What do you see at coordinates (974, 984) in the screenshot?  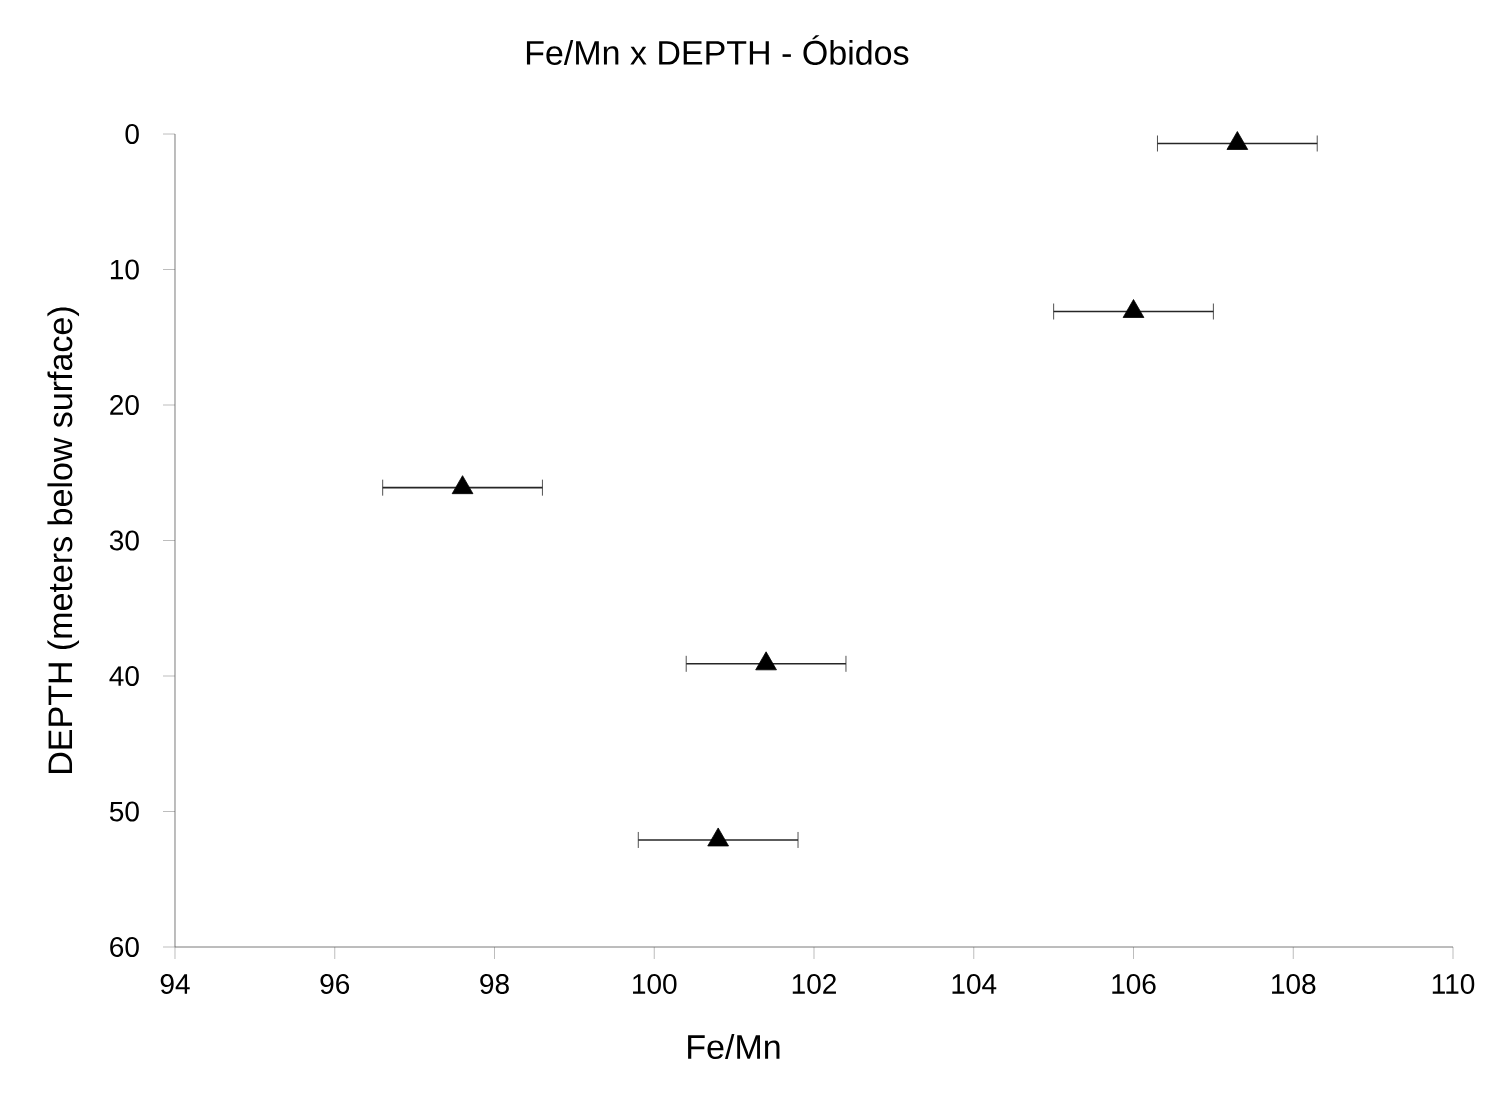 I see `x-tick-label: 104` at bounding box center [974, 984].